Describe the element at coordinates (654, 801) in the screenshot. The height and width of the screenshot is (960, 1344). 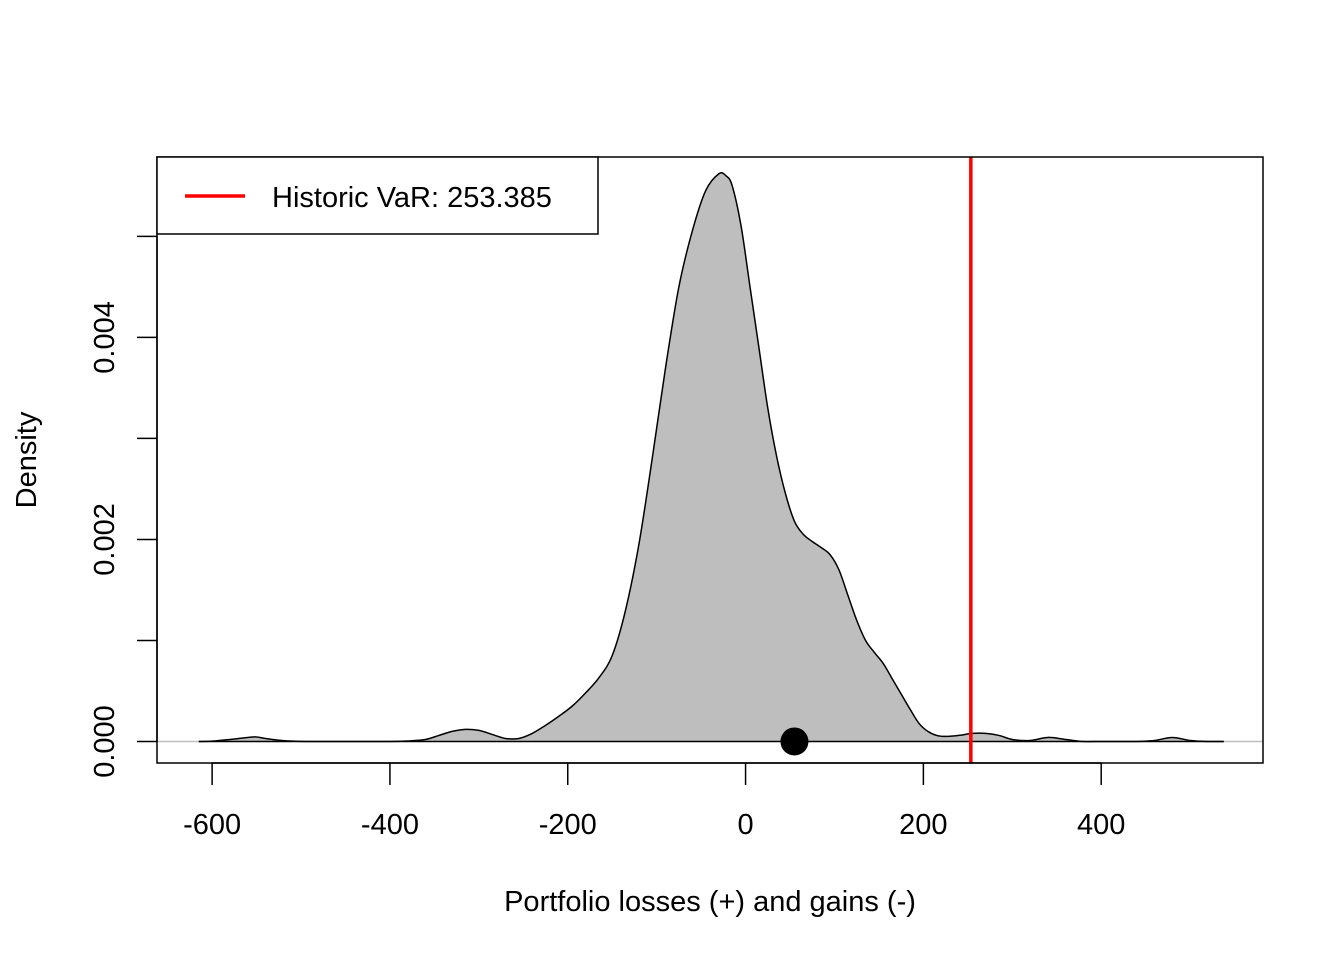
I see `x-axis: -600 -400 -200 0 200 400` at that location.